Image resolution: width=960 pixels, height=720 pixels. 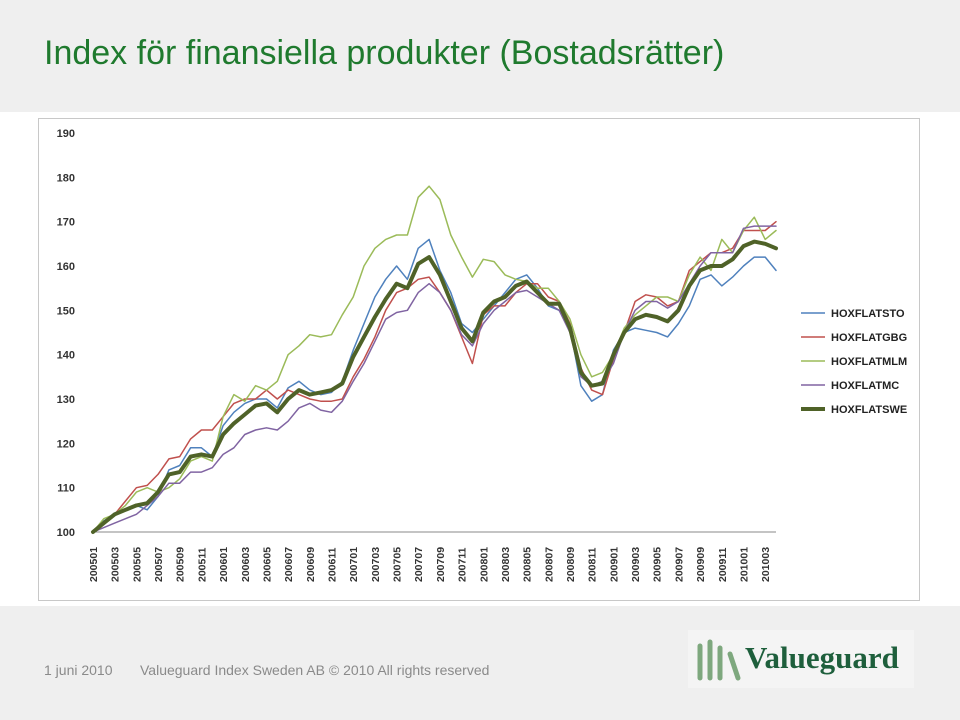 I want to click on x-tick-label: 200709, so click(x=441, y=564).